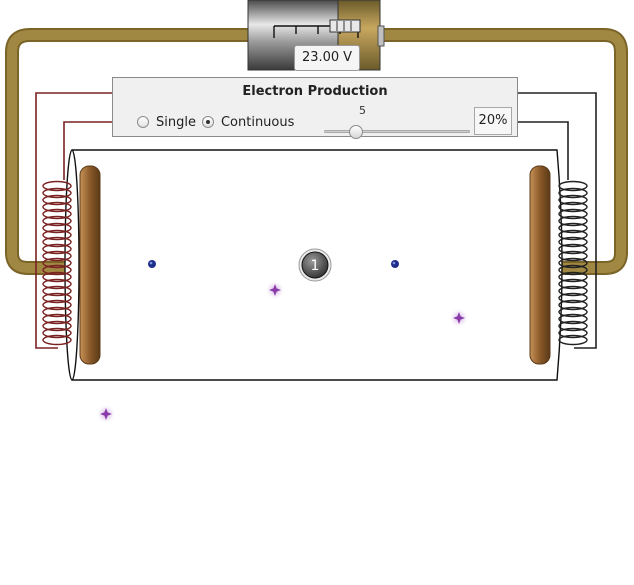 This screenshot has height=585, width=634. Describe the element at coordinates (362, 110) in the screenshot. I see `rate-slider-value: 5` at that location.